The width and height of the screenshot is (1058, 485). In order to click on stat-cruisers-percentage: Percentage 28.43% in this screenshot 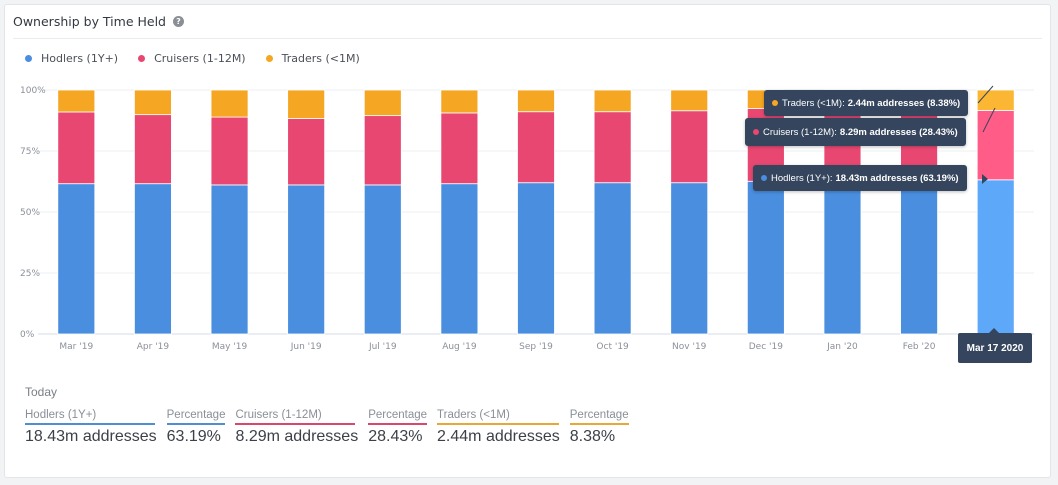, I will do `click(398, 427)`.